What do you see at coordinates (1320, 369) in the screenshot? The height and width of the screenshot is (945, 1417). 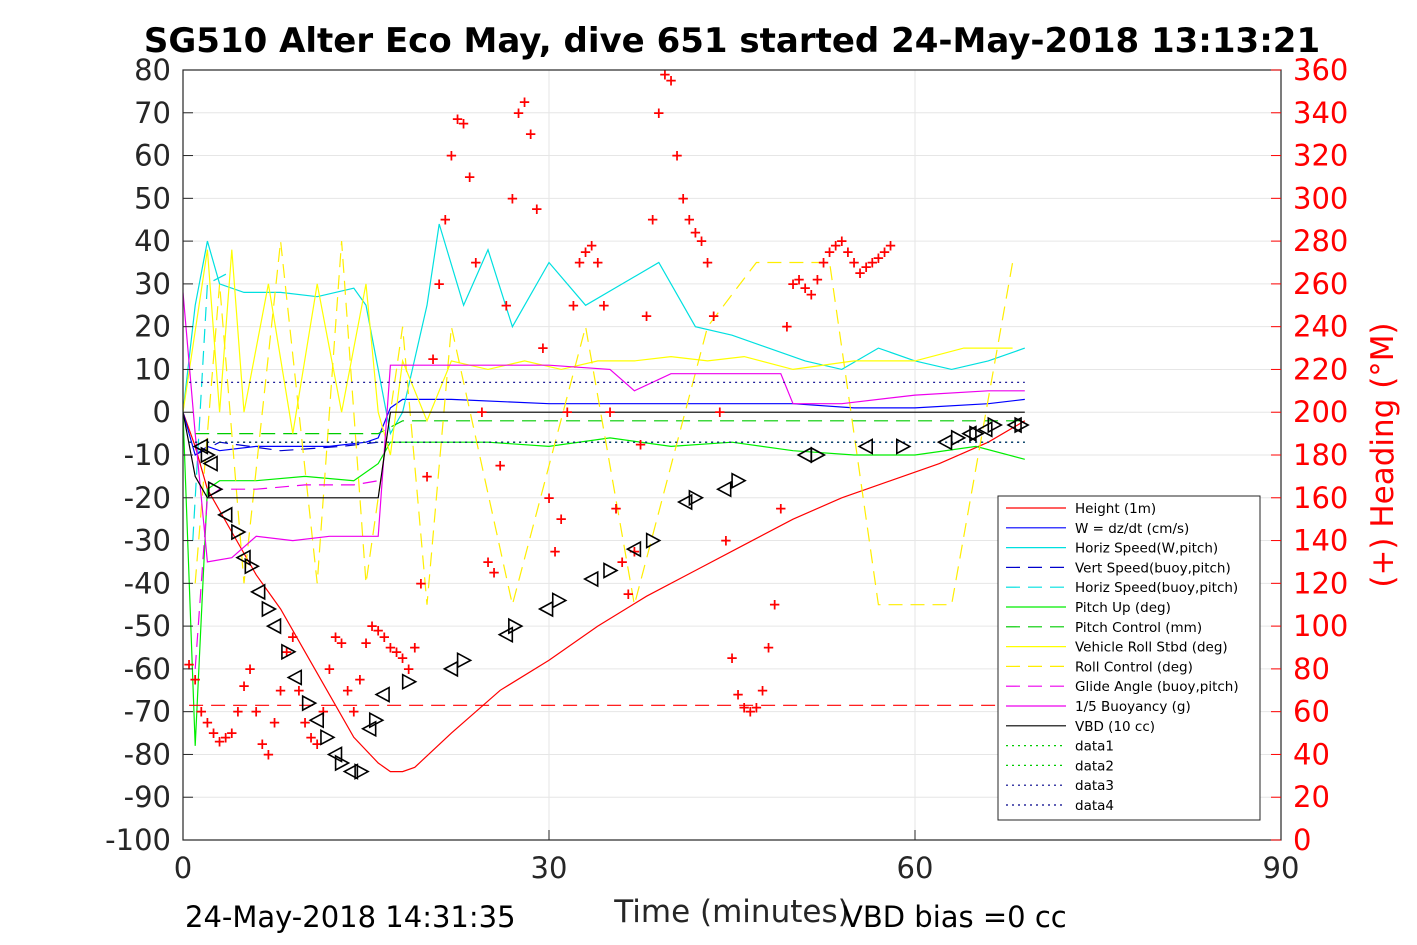 I see `y-right-tick-label: 220` at bounding box center [1320, 369].